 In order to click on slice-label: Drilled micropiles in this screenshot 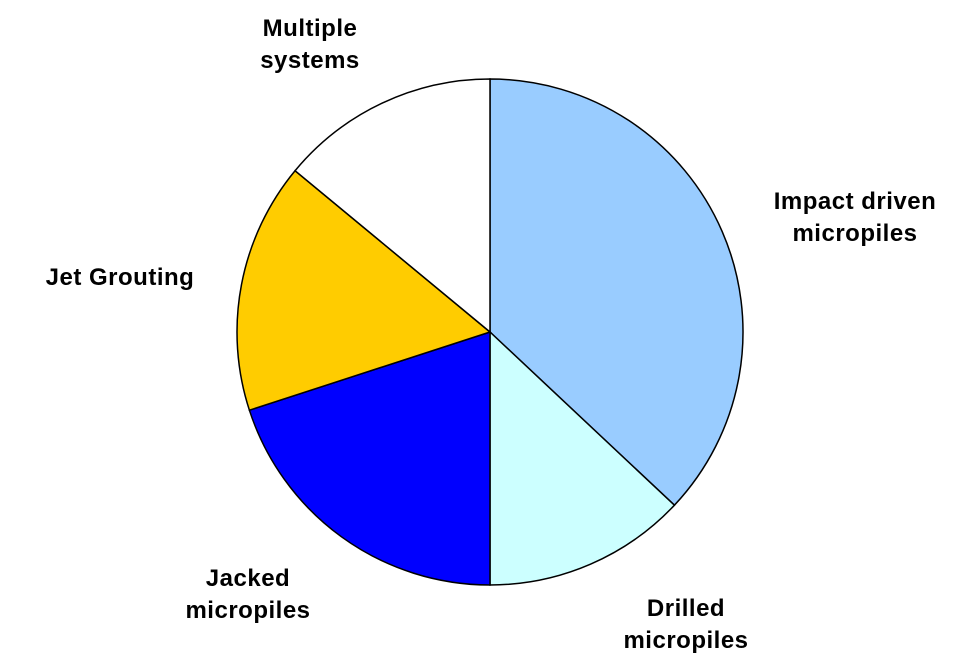, I will do `click(686, 624)`.